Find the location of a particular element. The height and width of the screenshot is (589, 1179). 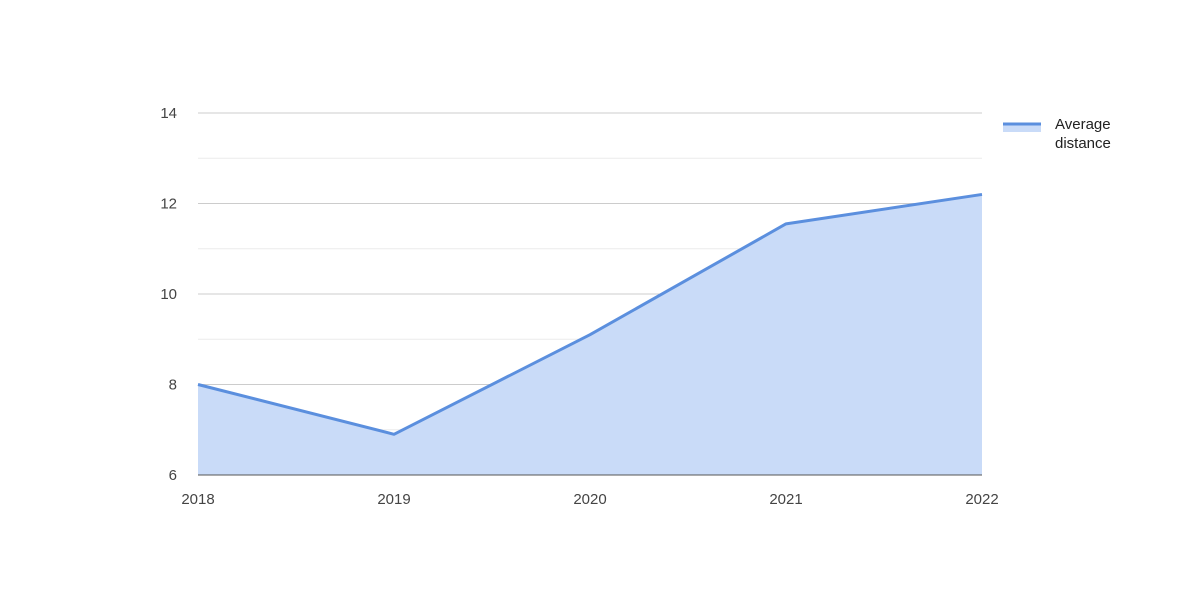

y-tick-label: 10 is located at coordinates (168, 294).